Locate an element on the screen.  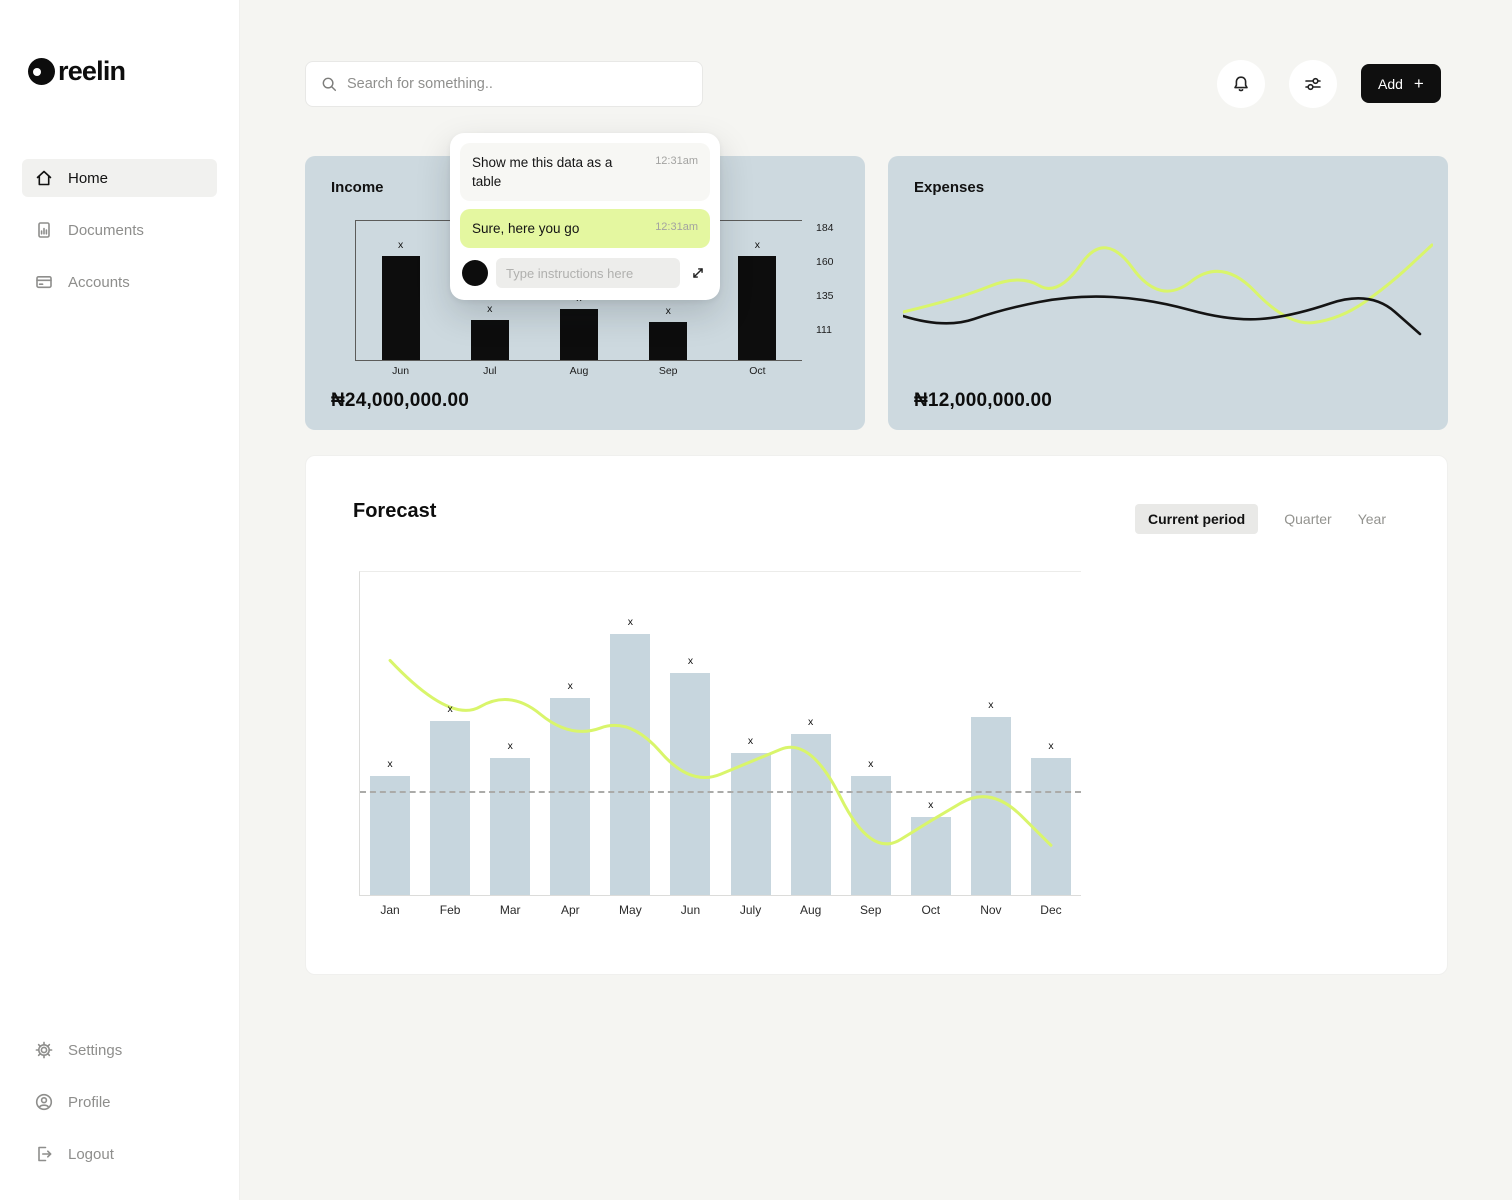
preferences-button is located at coordinates (1313, 84).